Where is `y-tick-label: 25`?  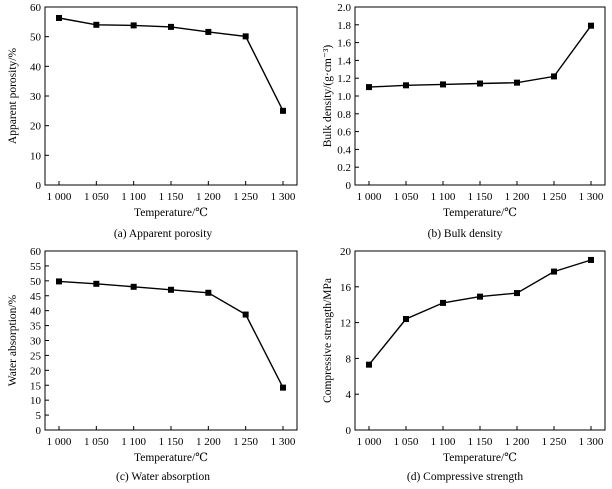
y-tick-label: 25 is located at coordinates (36, 356).